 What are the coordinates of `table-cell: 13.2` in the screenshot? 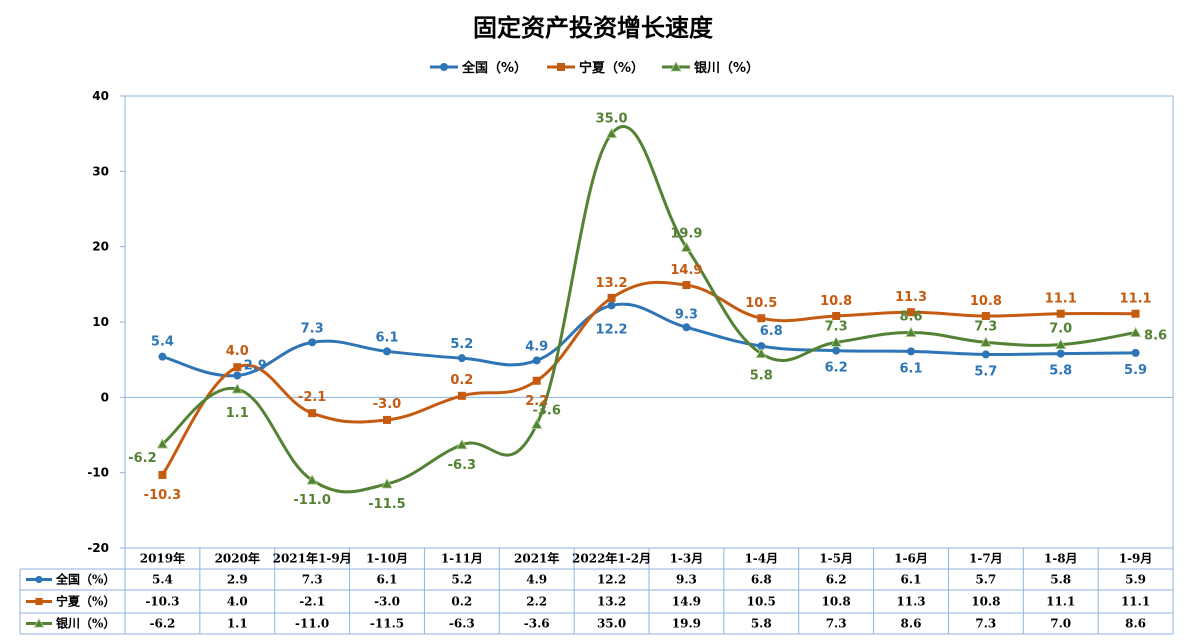 It's located at (611, 602).